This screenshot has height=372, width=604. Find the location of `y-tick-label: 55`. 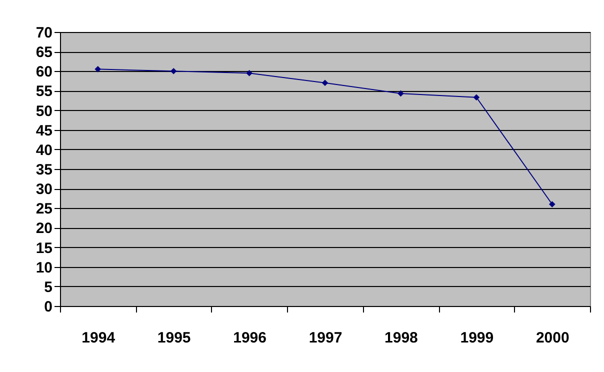

y-tick-label: 55 is located at coordinates (44, 91).